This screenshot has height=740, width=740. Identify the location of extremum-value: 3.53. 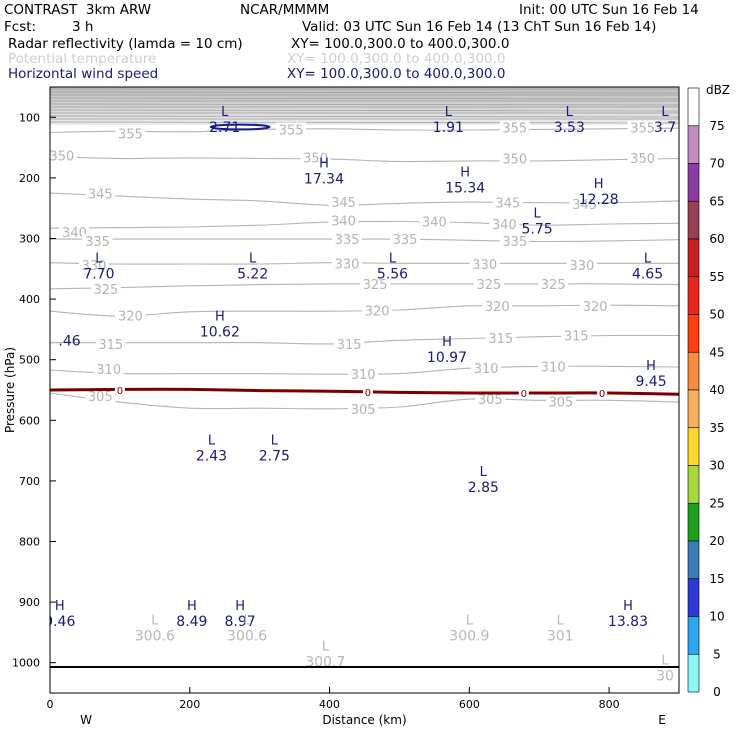
(569, 128).